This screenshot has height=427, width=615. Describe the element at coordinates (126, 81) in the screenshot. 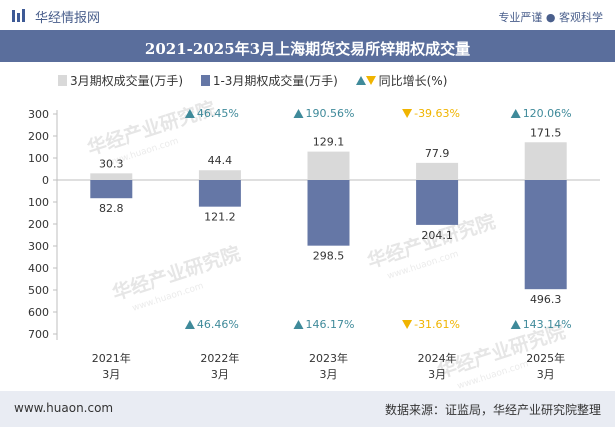

I see `legend-label-monthly: 3月期权成交量(万手)` at that location.